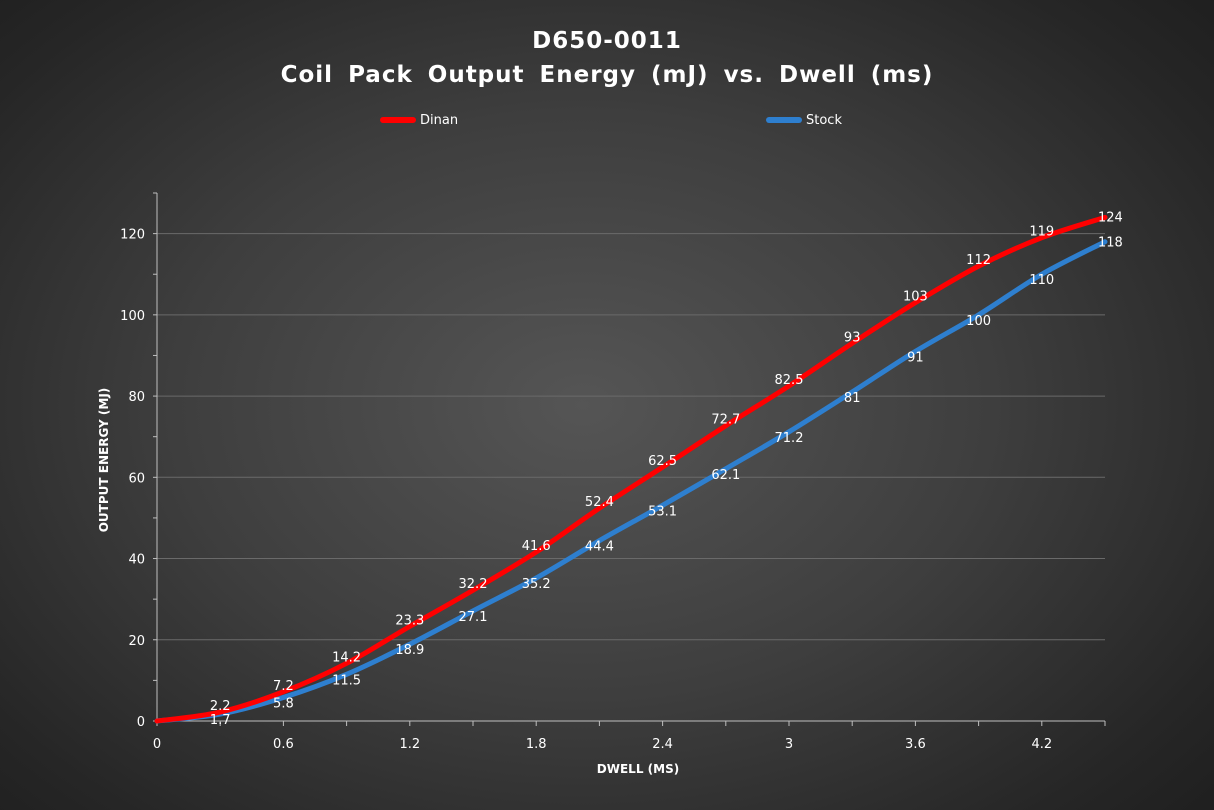  I want to click on x-tick-label: 0.6, so click(283, 744).